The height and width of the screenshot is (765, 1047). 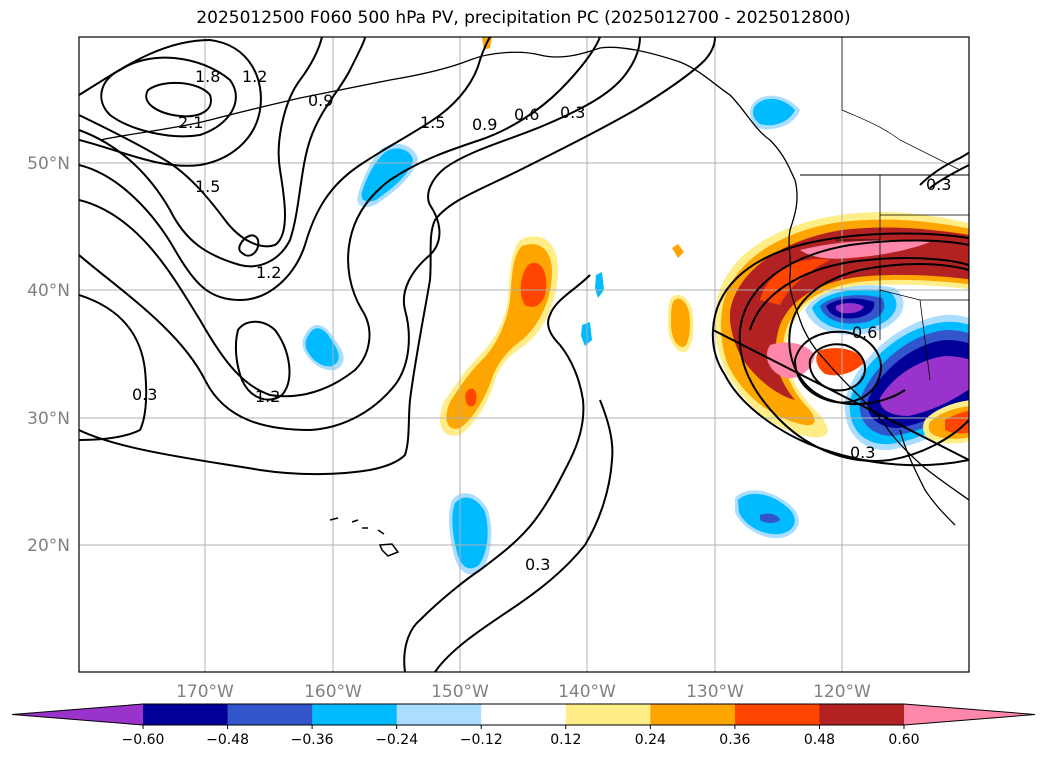 What do you see at coordinates (903, 740) in the screenshot?
I see `colorbar-tick-label: 0.60` at bounding box center [903, 740].